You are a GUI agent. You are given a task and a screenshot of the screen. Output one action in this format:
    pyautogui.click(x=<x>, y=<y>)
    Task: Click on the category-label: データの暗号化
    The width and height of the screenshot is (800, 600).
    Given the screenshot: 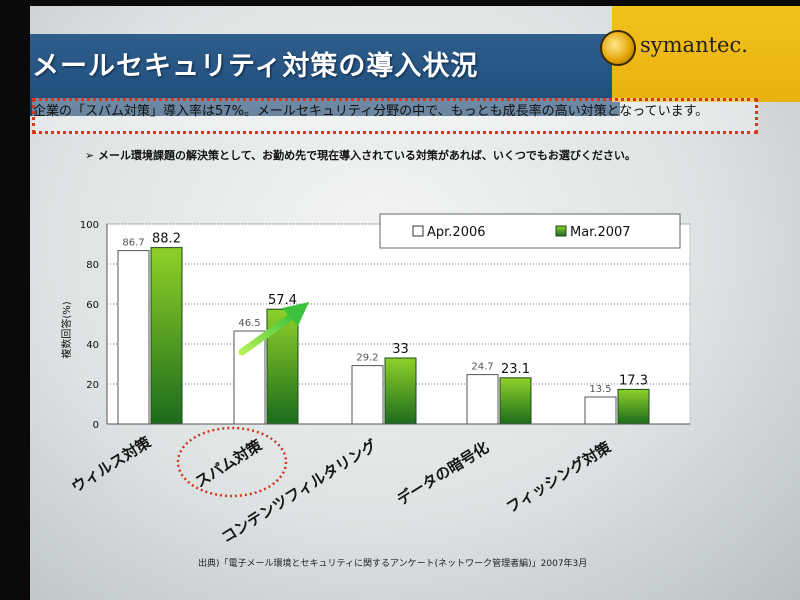 What is the action you would take?
    pyautogui.click(x=443, y=473)
    